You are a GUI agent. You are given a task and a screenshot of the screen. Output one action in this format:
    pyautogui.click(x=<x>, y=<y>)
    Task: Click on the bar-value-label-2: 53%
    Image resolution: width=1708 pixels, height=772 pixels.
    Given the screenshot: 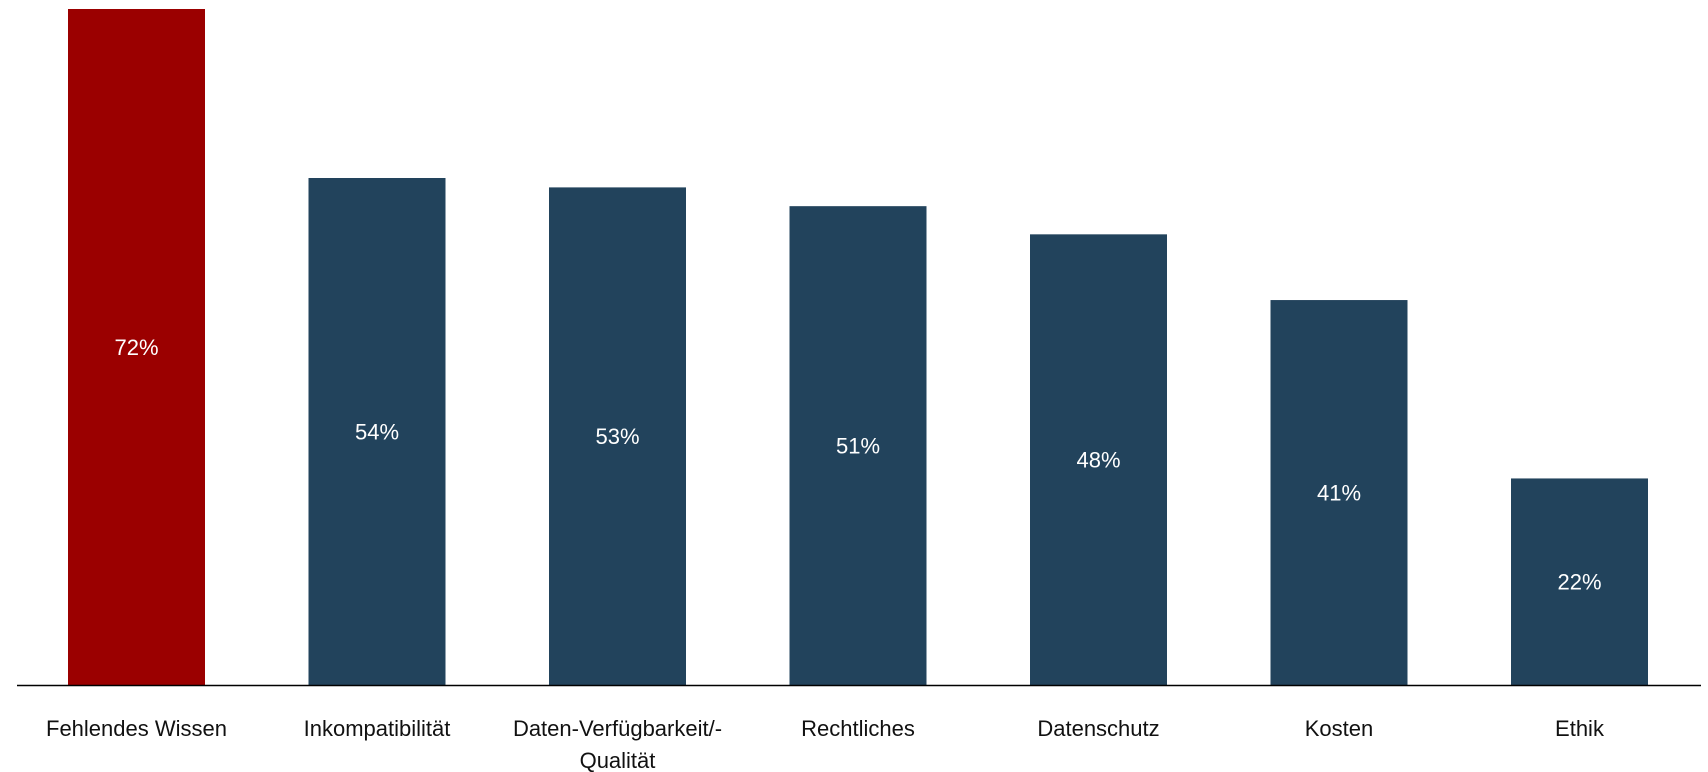 What is the action you would take?
    pyautogui.click(x=617, y=436)
    